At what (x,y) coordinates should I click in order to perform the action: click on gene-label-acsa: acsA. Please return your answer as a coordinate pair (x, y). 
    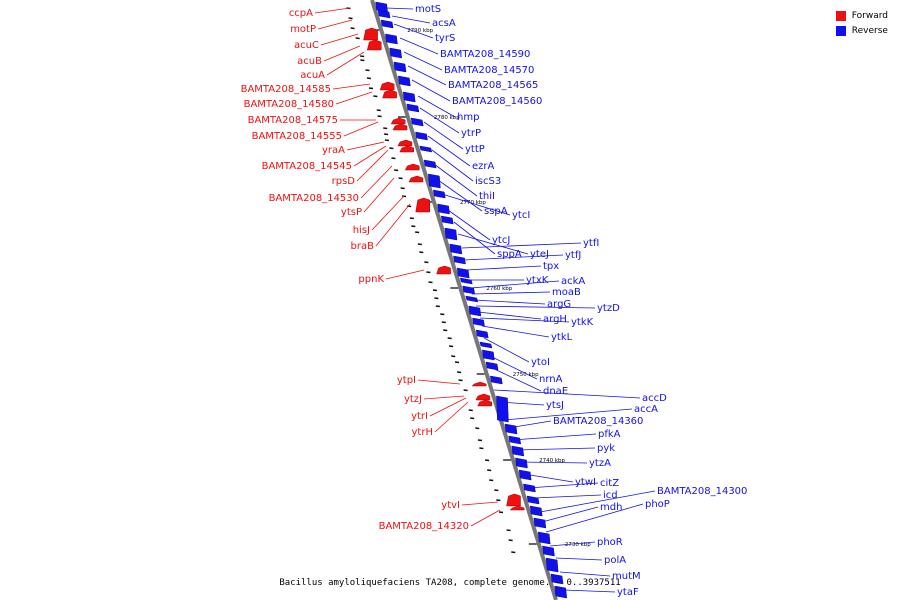
    Looking at the image, I should click on (444, 23).